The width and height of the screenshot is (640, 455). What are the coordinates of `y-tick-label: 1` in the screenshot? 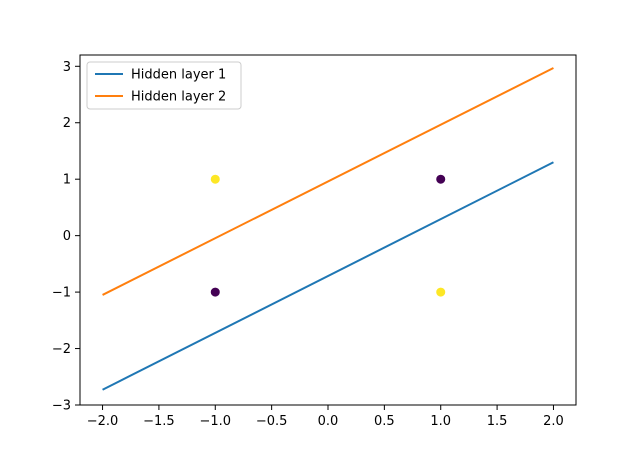 It's located at (67, 180).